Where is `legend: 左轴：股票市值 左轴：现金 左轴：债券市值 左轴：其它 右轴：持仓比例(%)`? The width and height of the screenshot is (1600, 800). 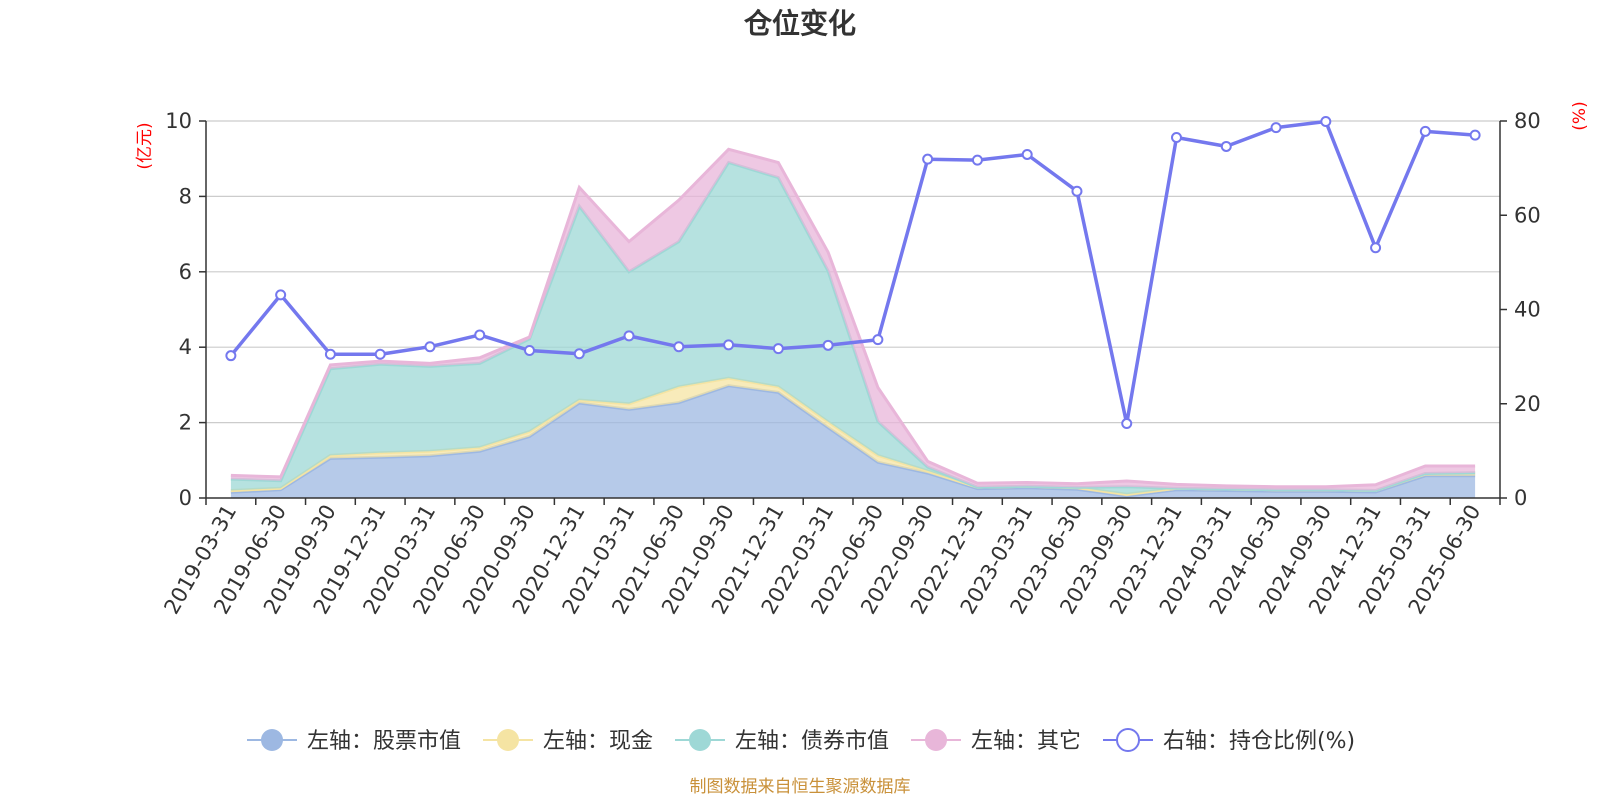
legend: 左轴：股票市值 左轴：现金 左轴：债券市值 左轴：其它 右轴：持仓比例(%) is located at coordinates (801, 741).